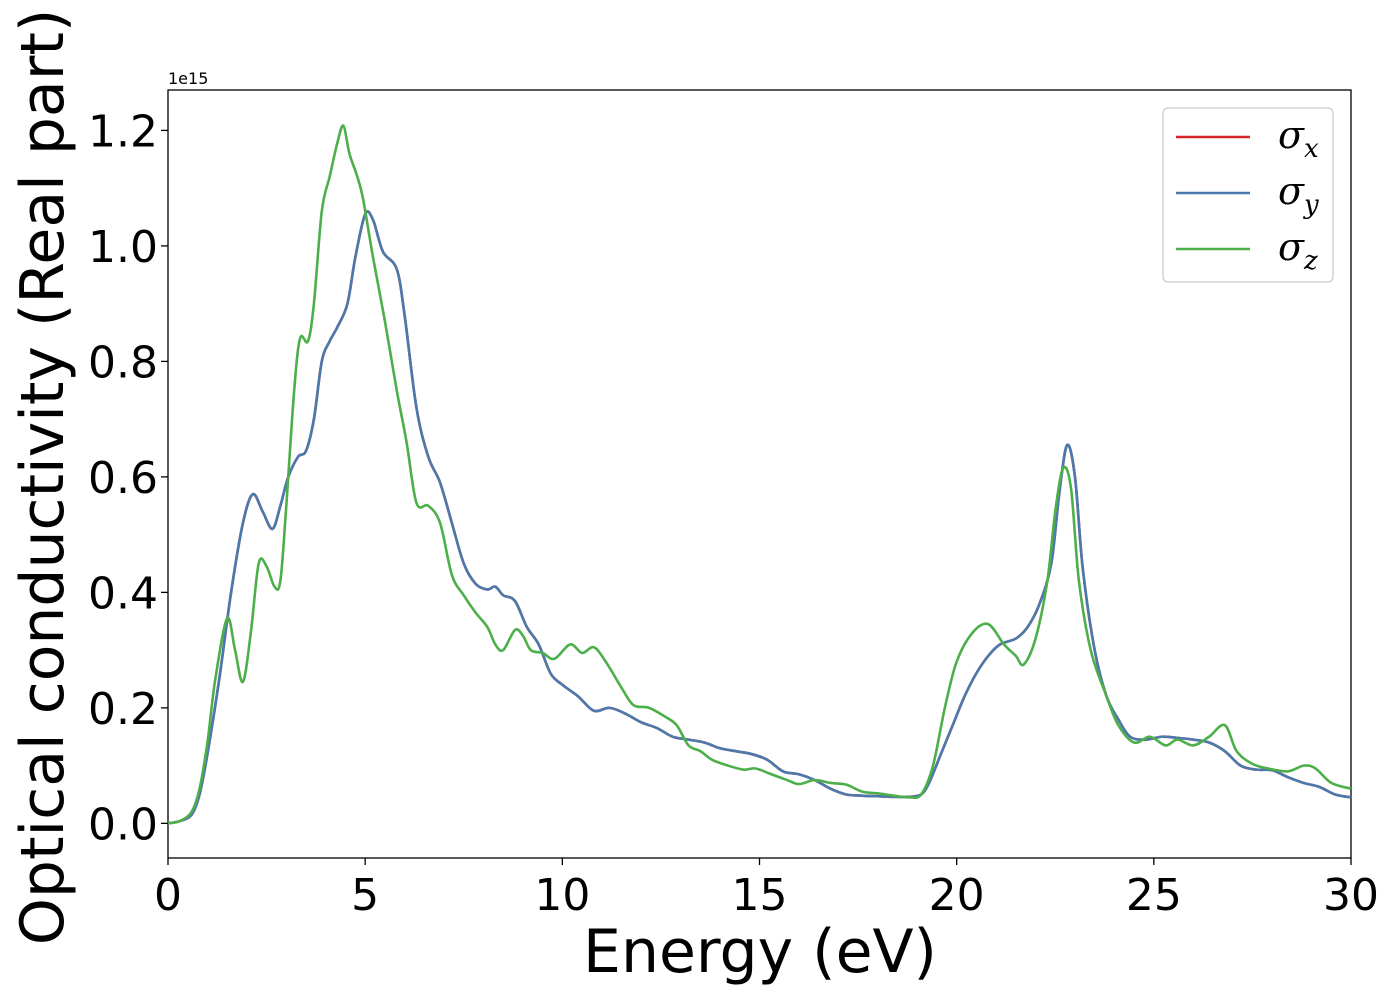 Image resolution: width=1400 pixels, height=1000 pixels. I want to click on y-tick-label: 0.8, so click(123, 362).